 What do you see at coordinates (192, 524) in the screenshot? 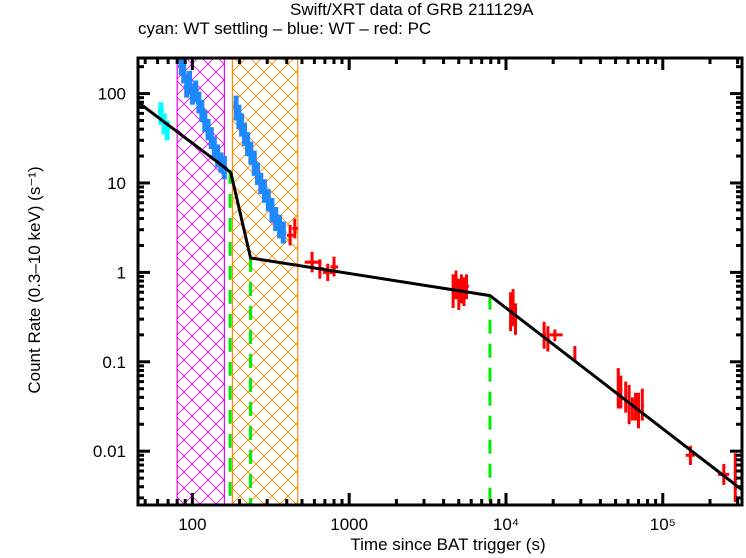
I see `x-tick-label: 100` at bounding box center [192, 524].